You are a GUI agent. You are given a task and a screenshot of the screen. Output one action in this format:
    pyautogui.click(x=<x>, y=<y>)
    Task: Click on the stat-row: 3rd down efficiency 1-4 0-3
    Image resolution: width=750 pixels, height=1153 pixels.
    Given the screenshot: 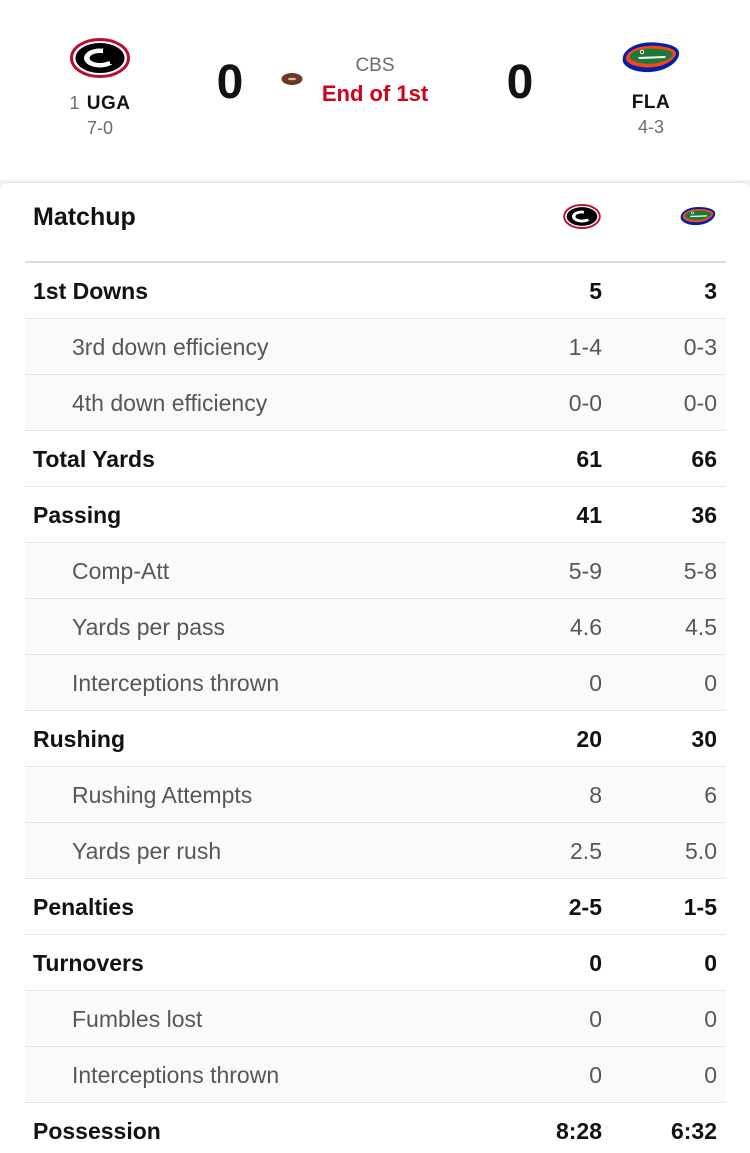 What is the action you would take?
    pyautogui.click(x=375, y=347)
    